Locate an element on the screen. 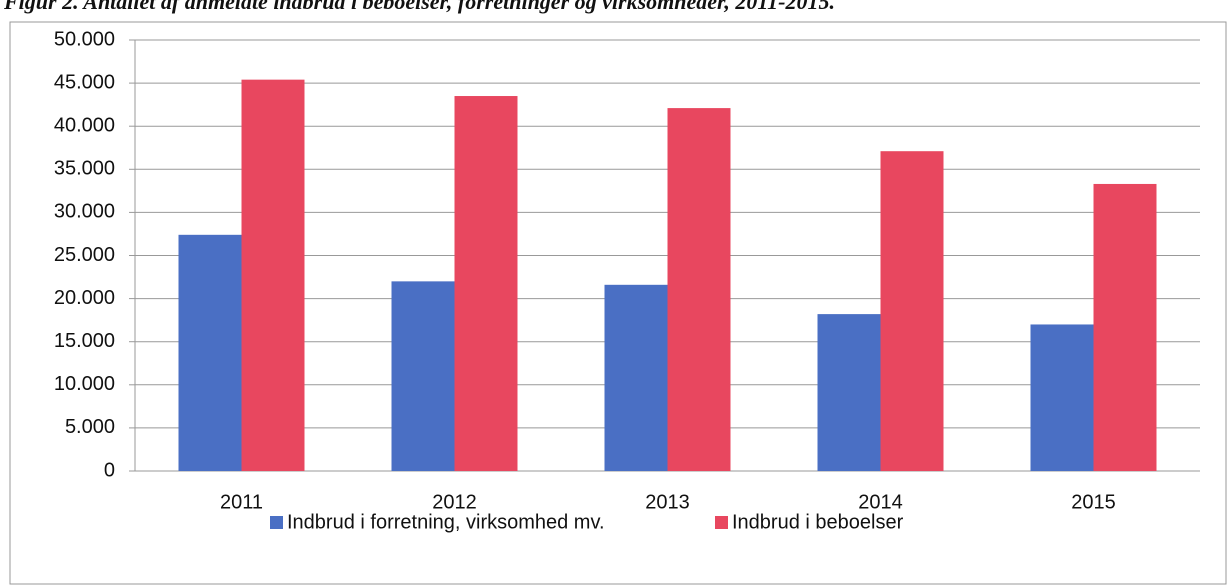 The image size is (1232, 586). x-tick-label: 2015 is located at coordinates (1093, 502).